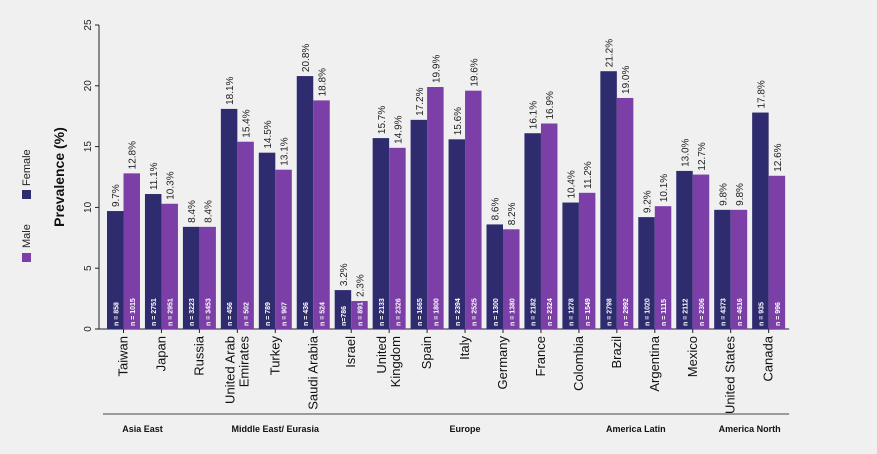 This screenshot has width=877, height=454. Describe the element at coordinates (26, 257) in the screenshot. I see `legend-swatch-male` at that location.